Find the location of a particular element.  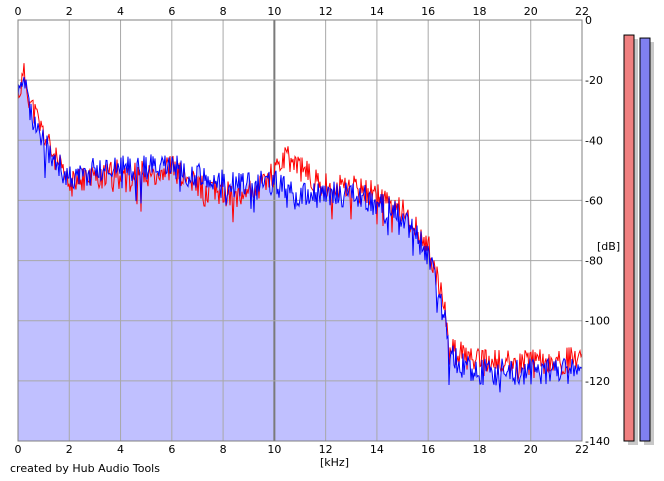

x-tick-label-bottom: 2 is located at coordinates (69, 449).